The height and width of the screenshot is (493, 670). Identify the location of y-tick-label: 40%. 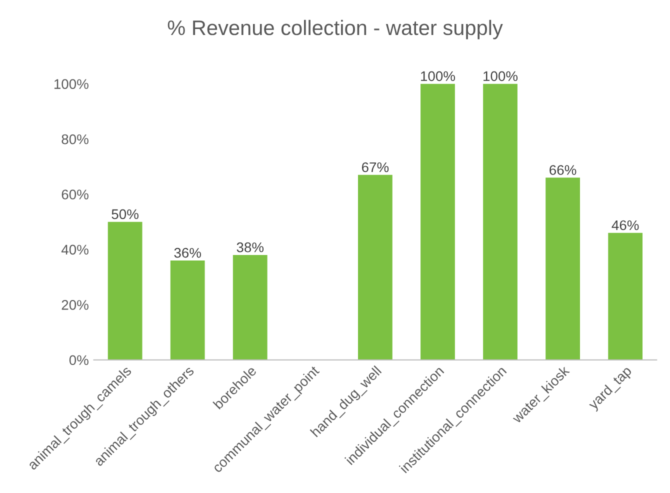
(74, 249).